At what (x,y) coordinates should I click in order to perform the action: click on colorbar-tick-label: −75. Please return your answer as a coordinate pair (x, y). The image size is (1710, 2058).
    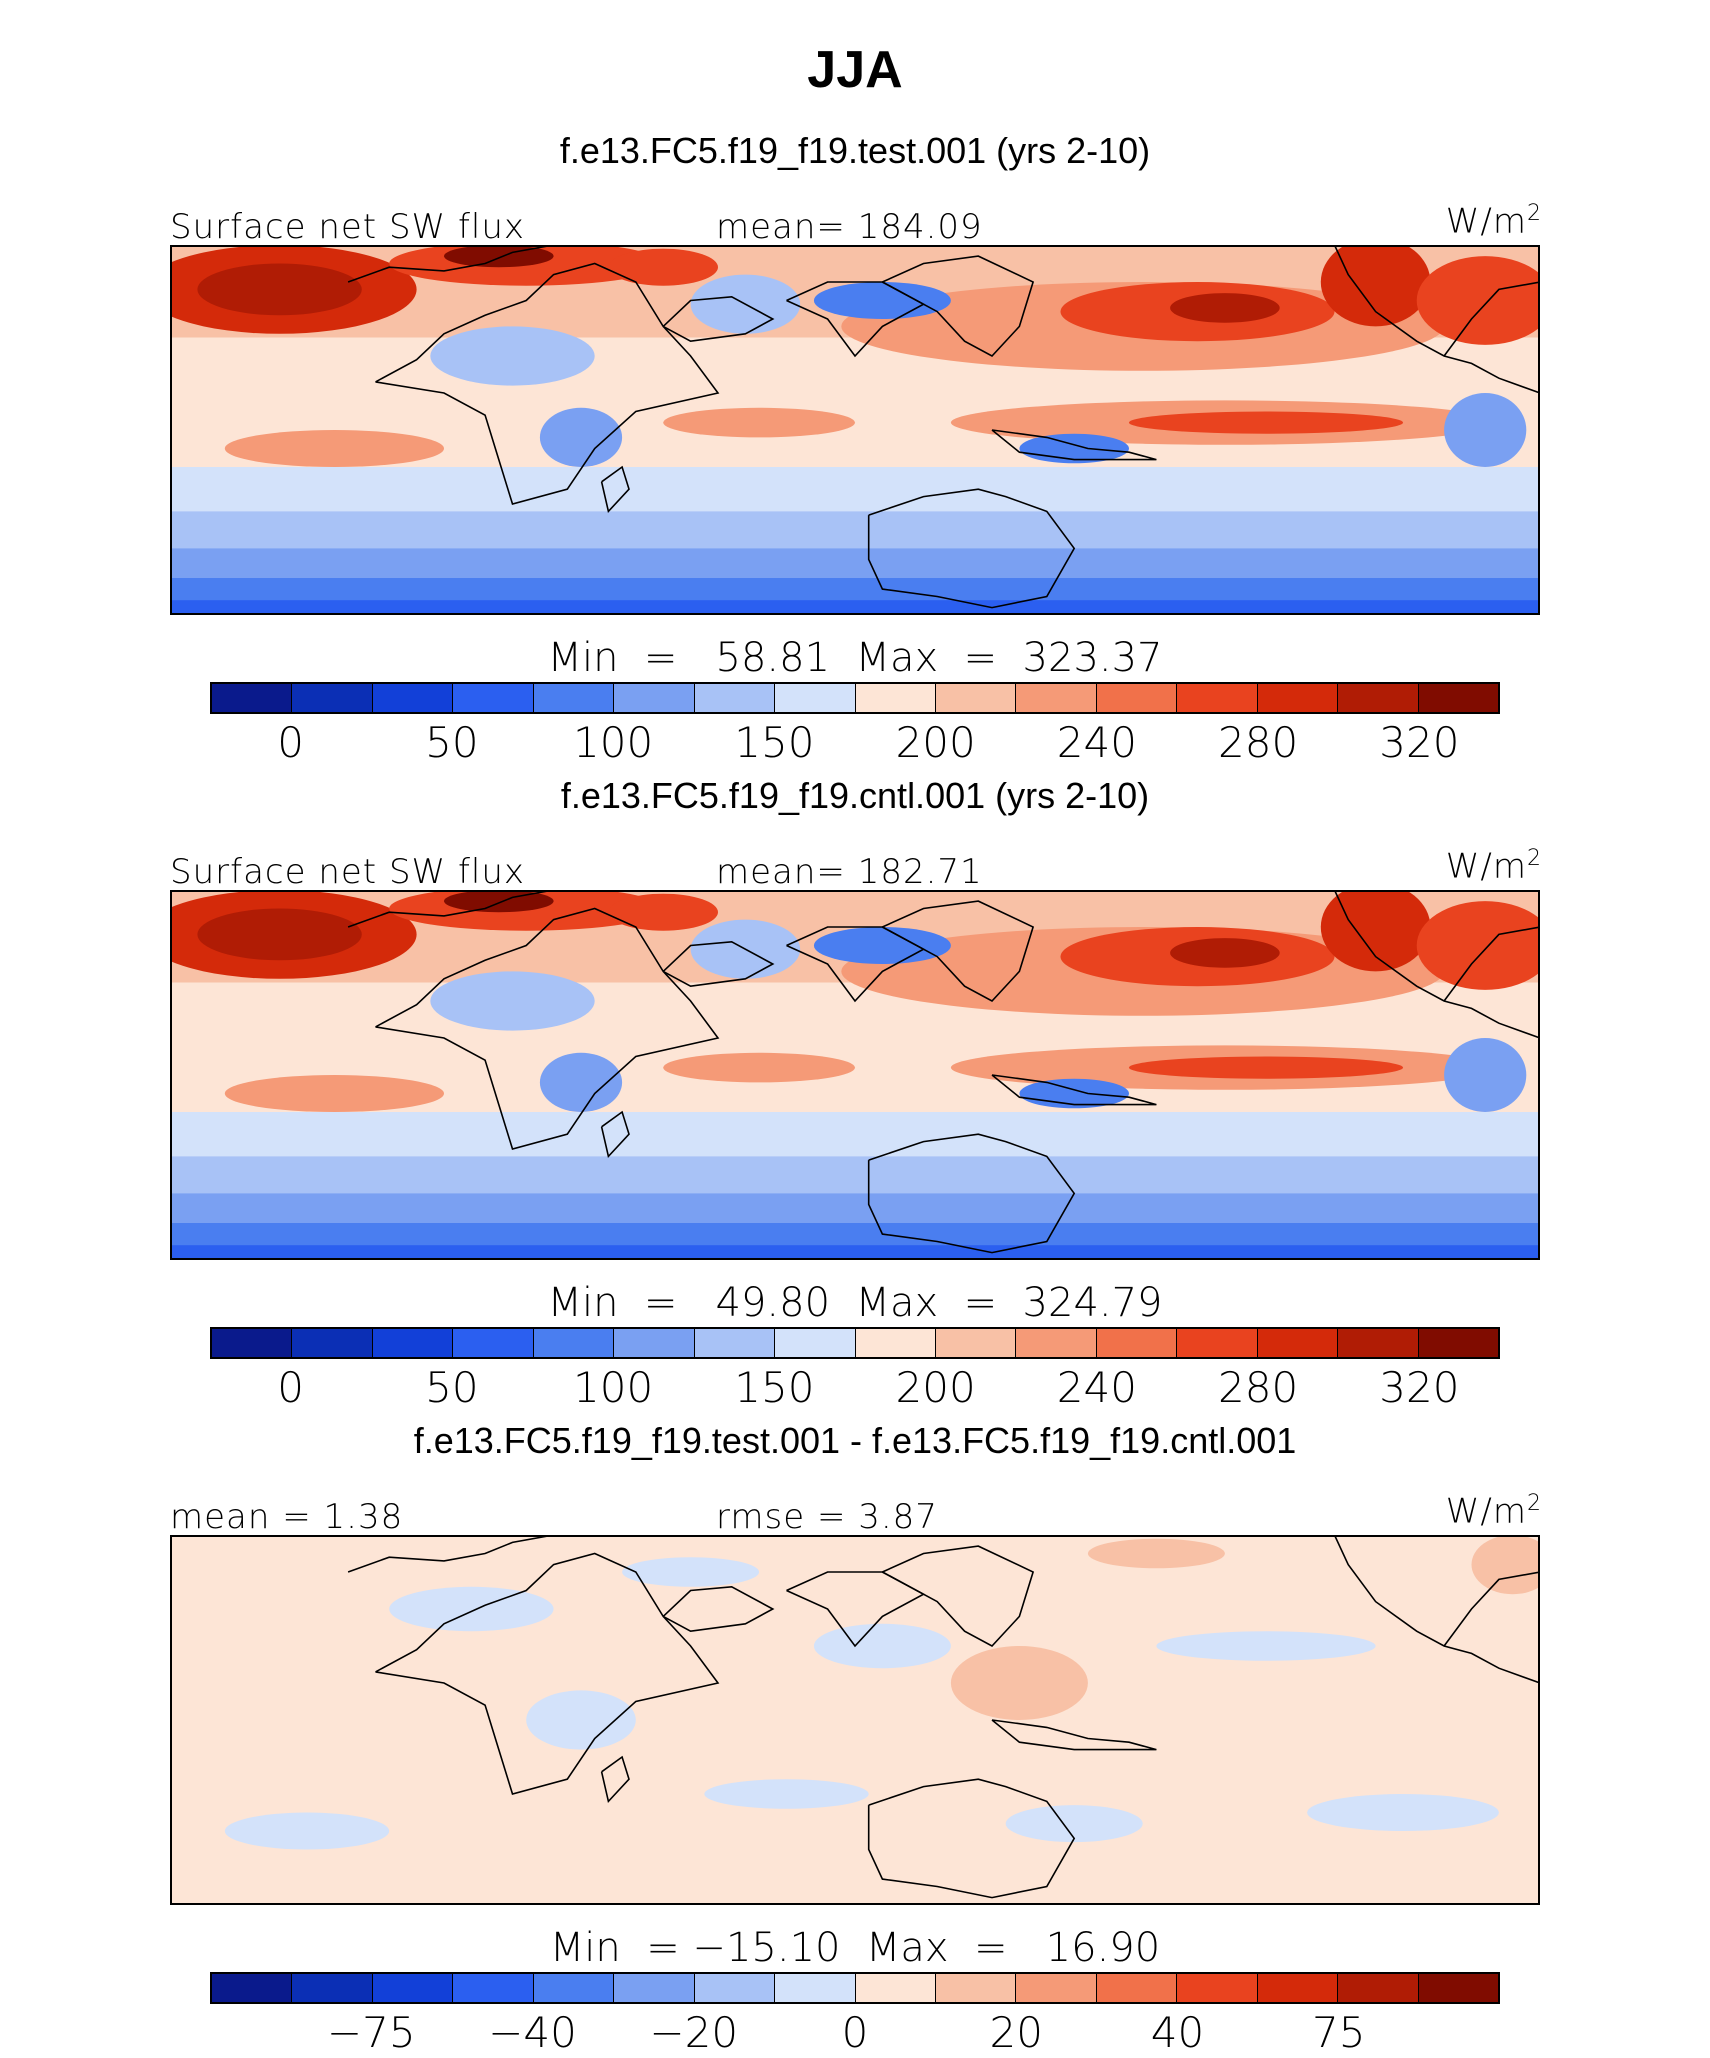
    Looking at the image, I should click on (371, 2032).